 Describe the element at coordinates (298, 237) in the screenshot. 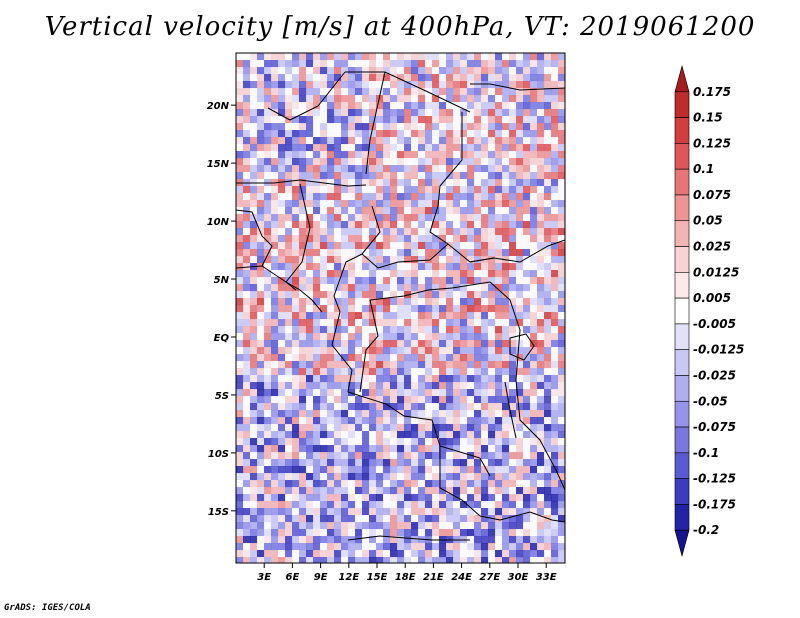

I see `border-nigeria-cameroon` at that location.